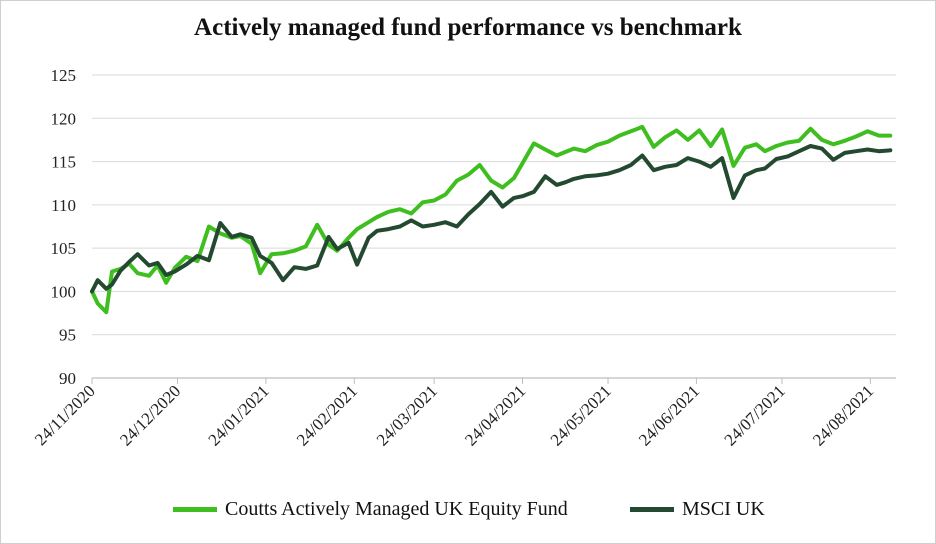 Image resolution: width=936 pixels, height=544 pixels. What do you see at coordinates (407, 415) in the screenshot?
I see `x-tick-label-4: 24/03/2021` at bounding box center [407, 415].